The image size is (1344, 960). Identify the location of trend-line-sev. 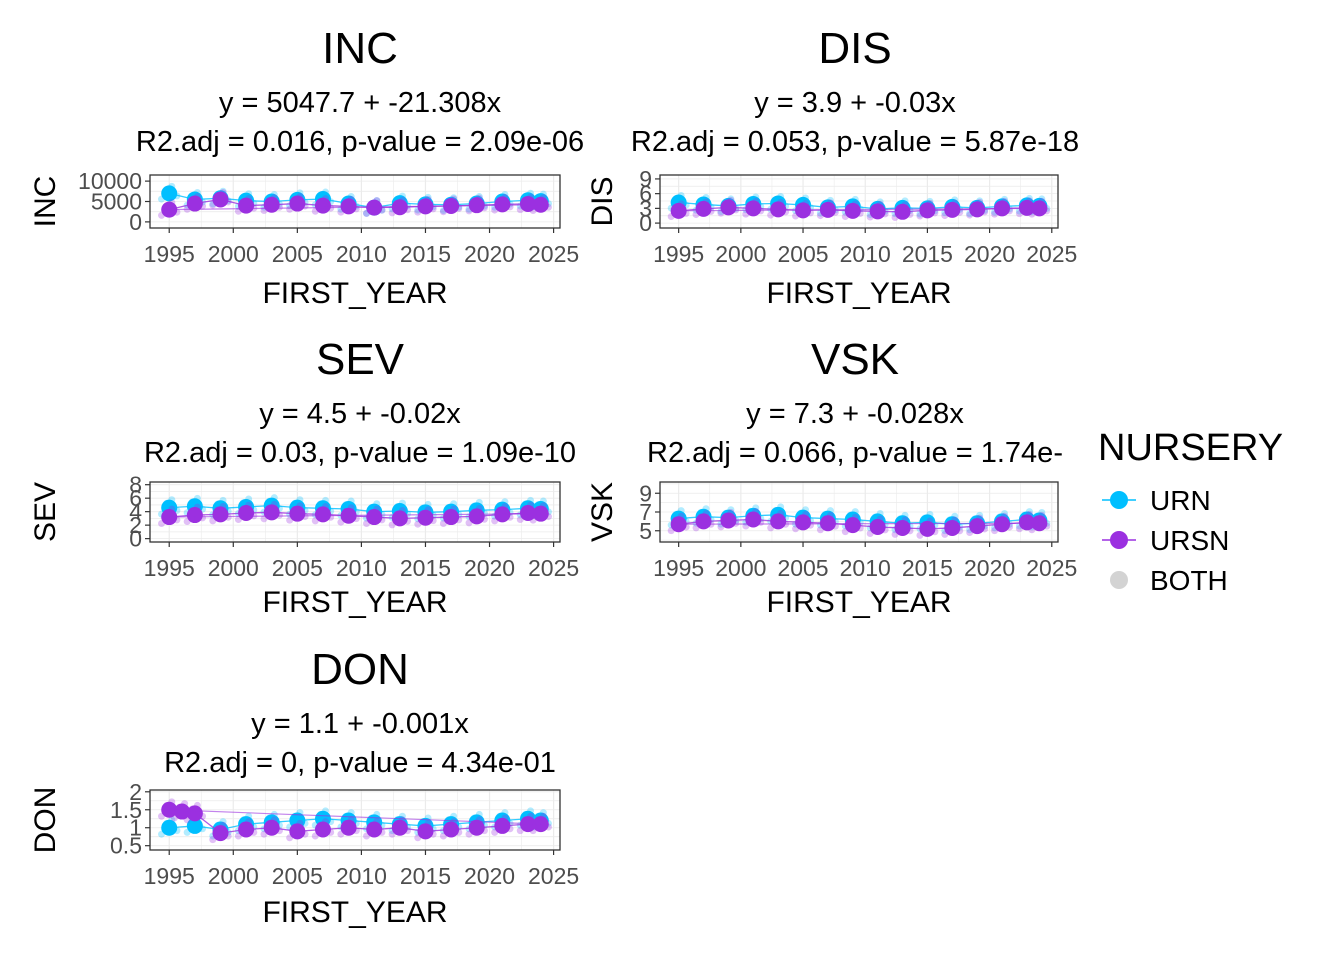
(355, 515).